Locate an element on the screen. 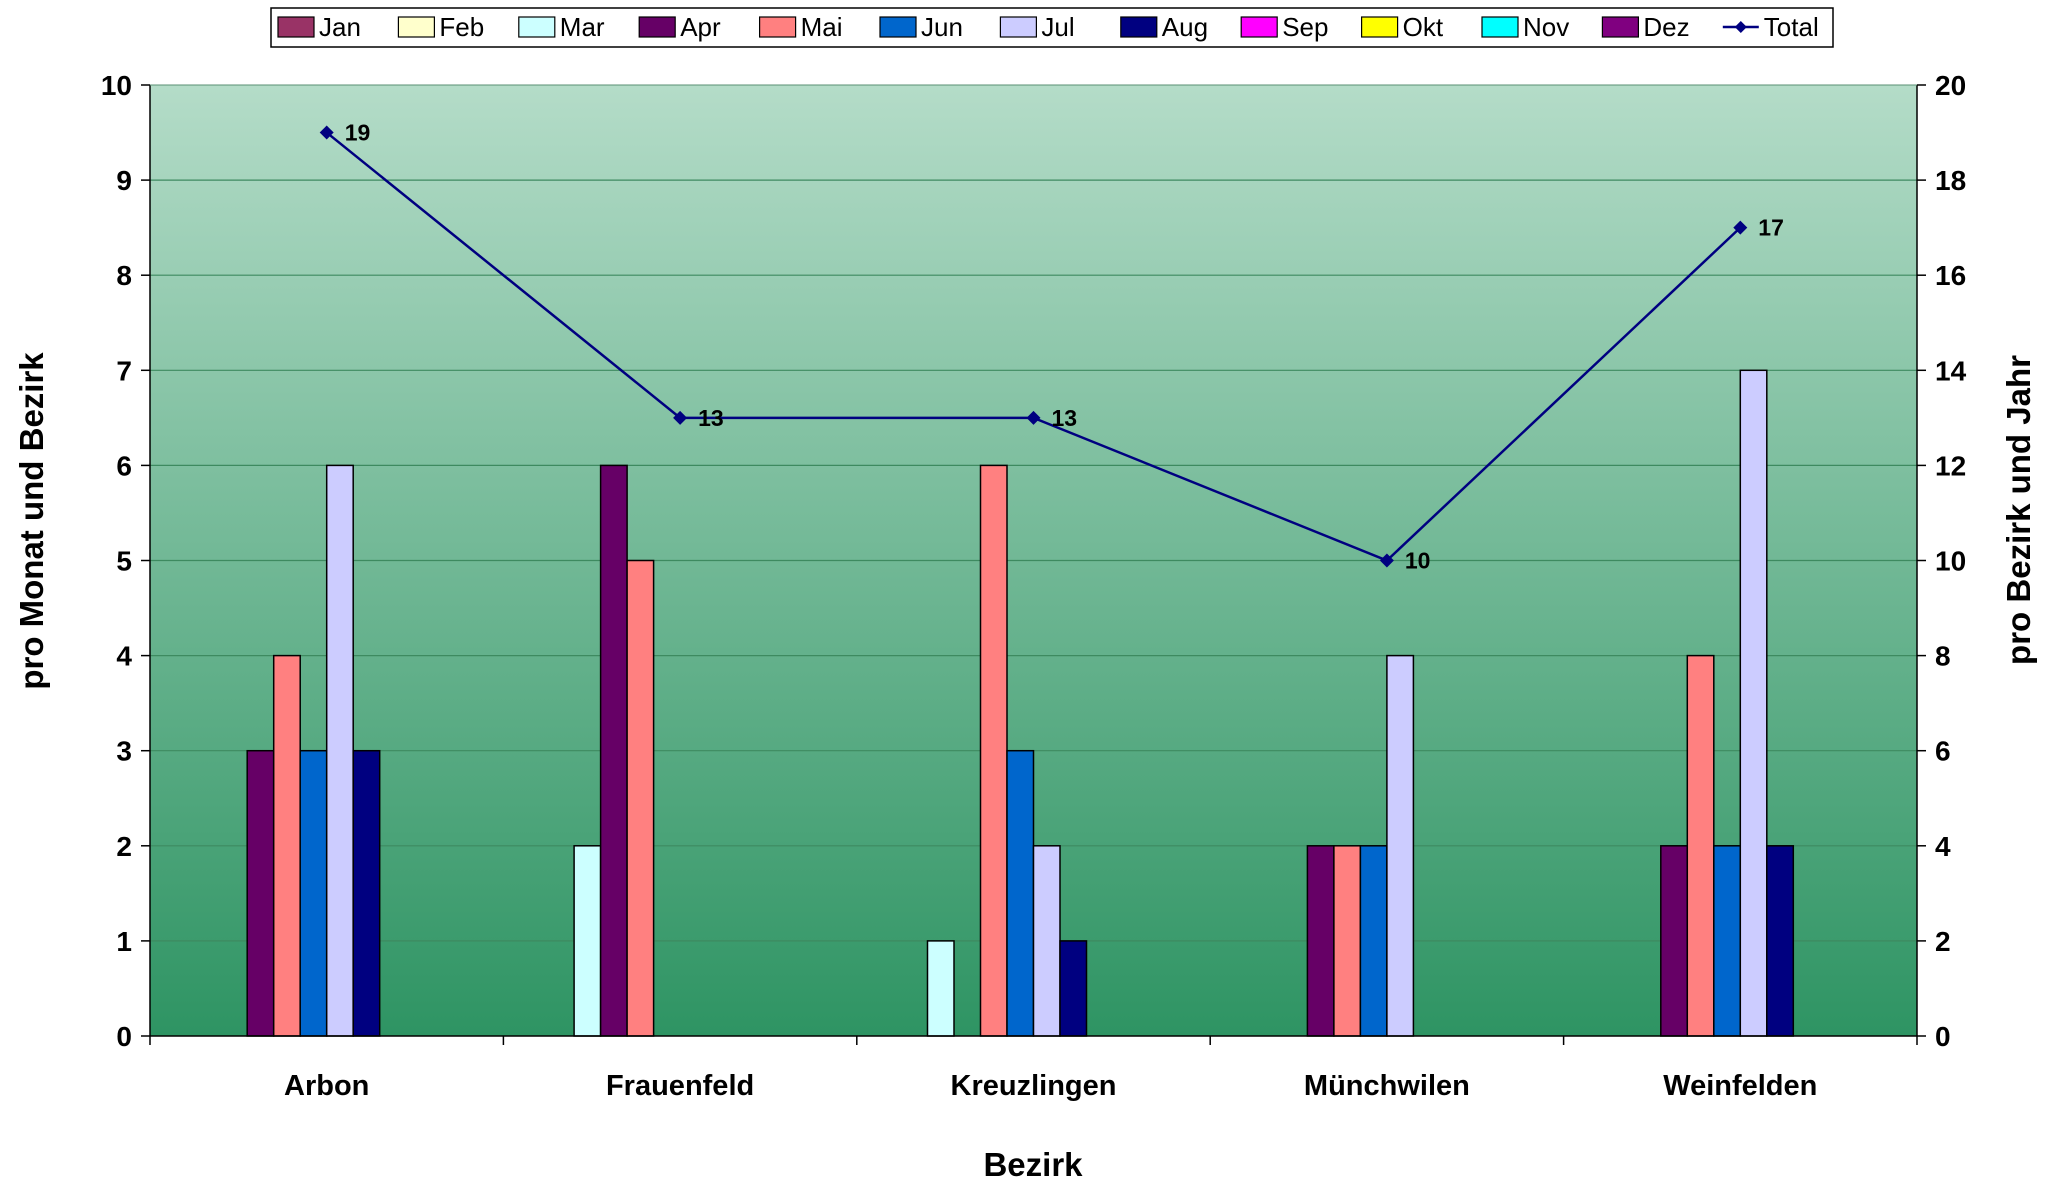 The height and width of the screenshot is (1177, 2067). left-axis-ticks: 0 1 2 3 4 5 6 7 8 9 10 is located at coordinates (125, 561).